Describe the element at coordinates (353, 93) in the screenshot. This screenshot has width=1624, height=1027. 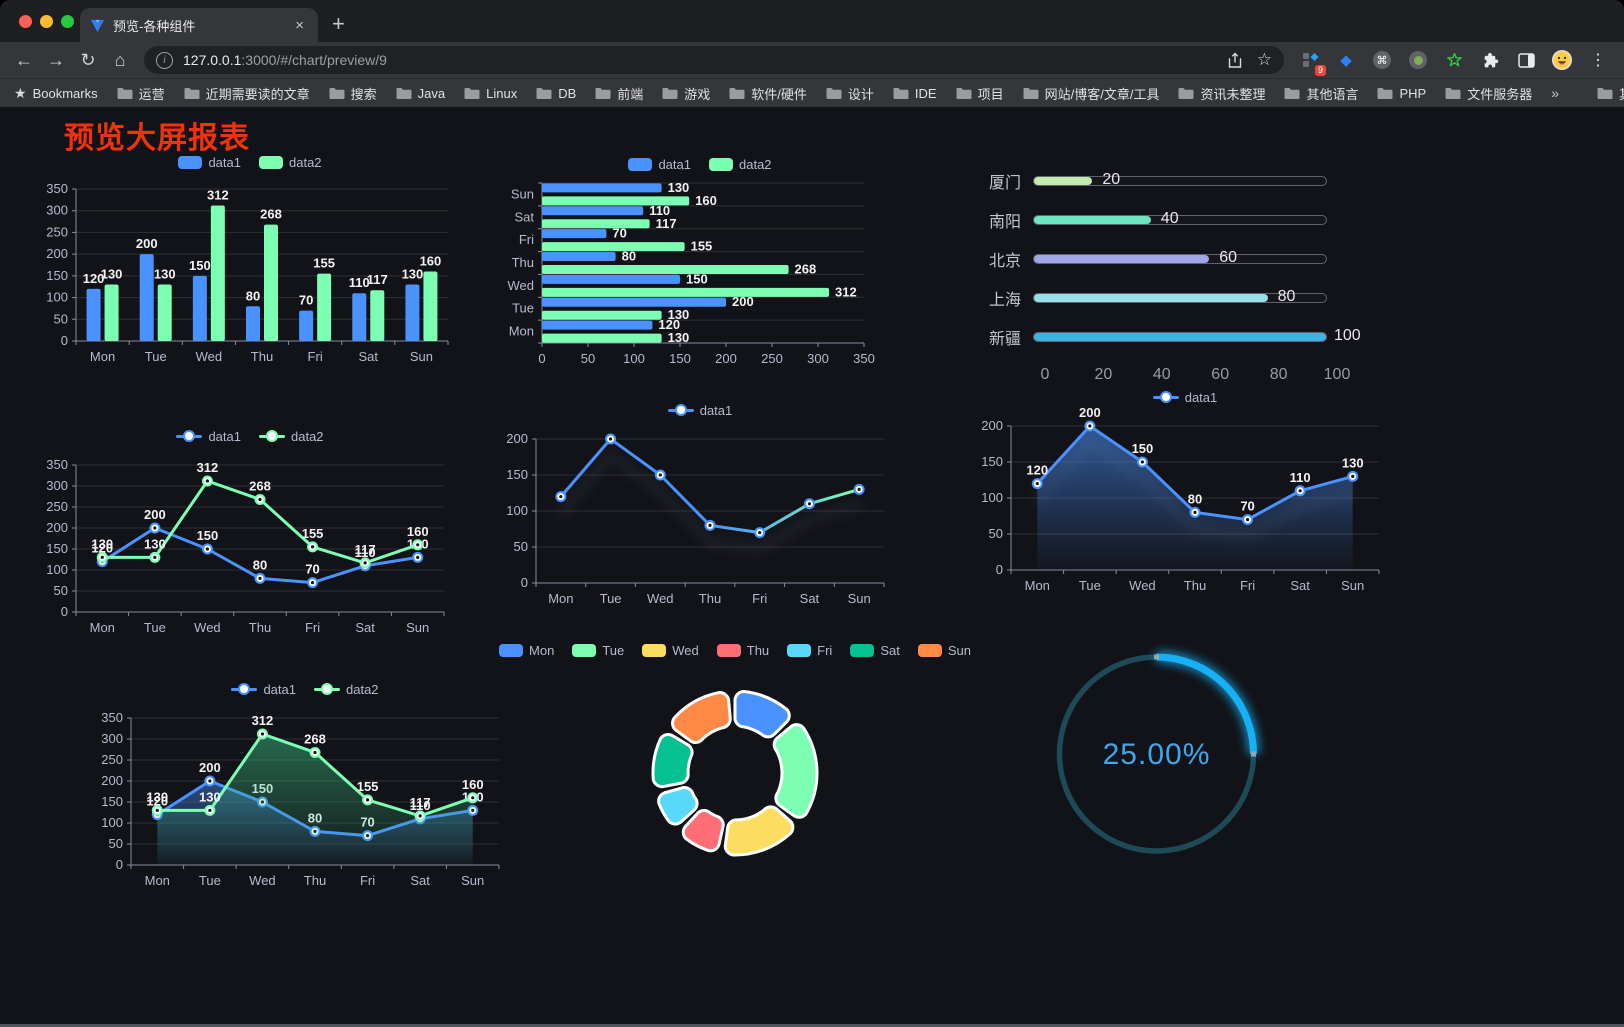
I see `bookmark-item: 搜索` at that location.